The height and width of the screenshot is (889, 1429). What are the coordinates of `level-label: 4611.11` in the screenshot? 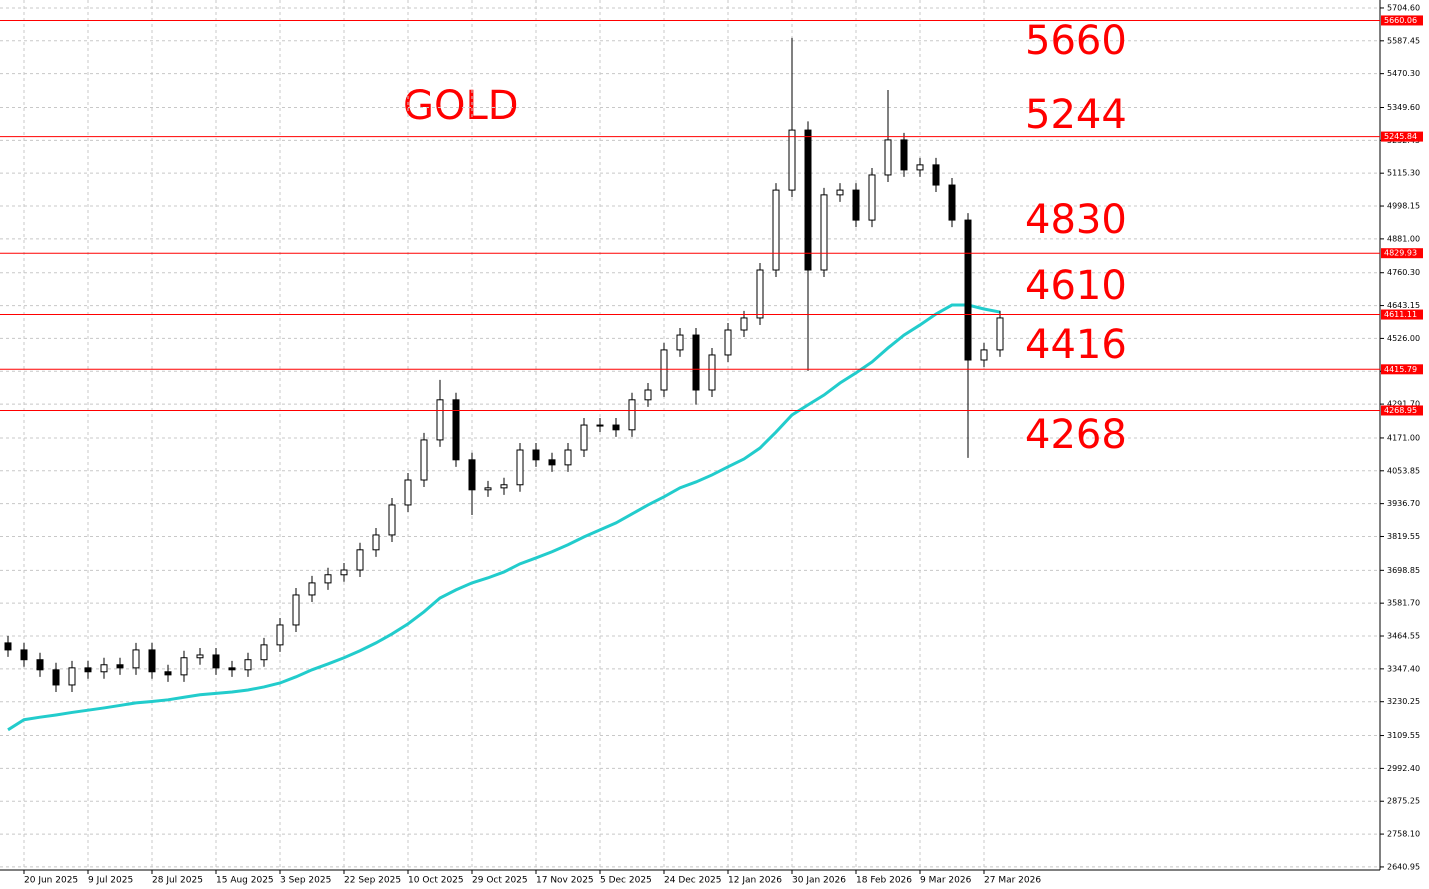 It's located at (1400, 314).